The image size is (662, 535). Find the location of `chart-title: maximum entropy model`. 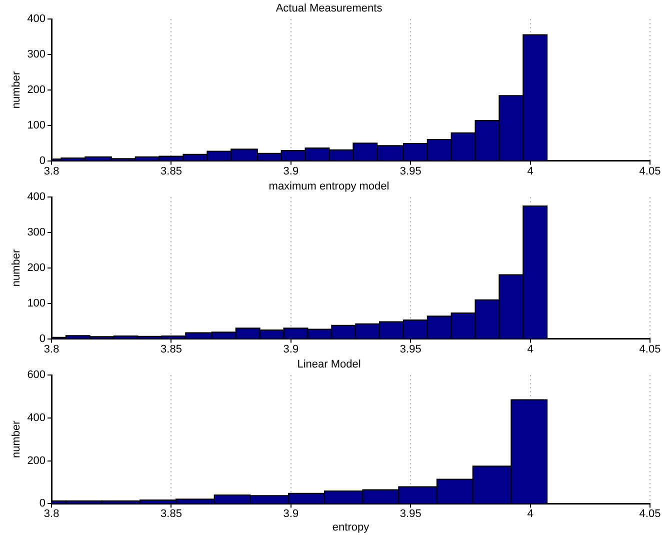

chart-title: maximum entropy model is located at coordinates (329, 186).